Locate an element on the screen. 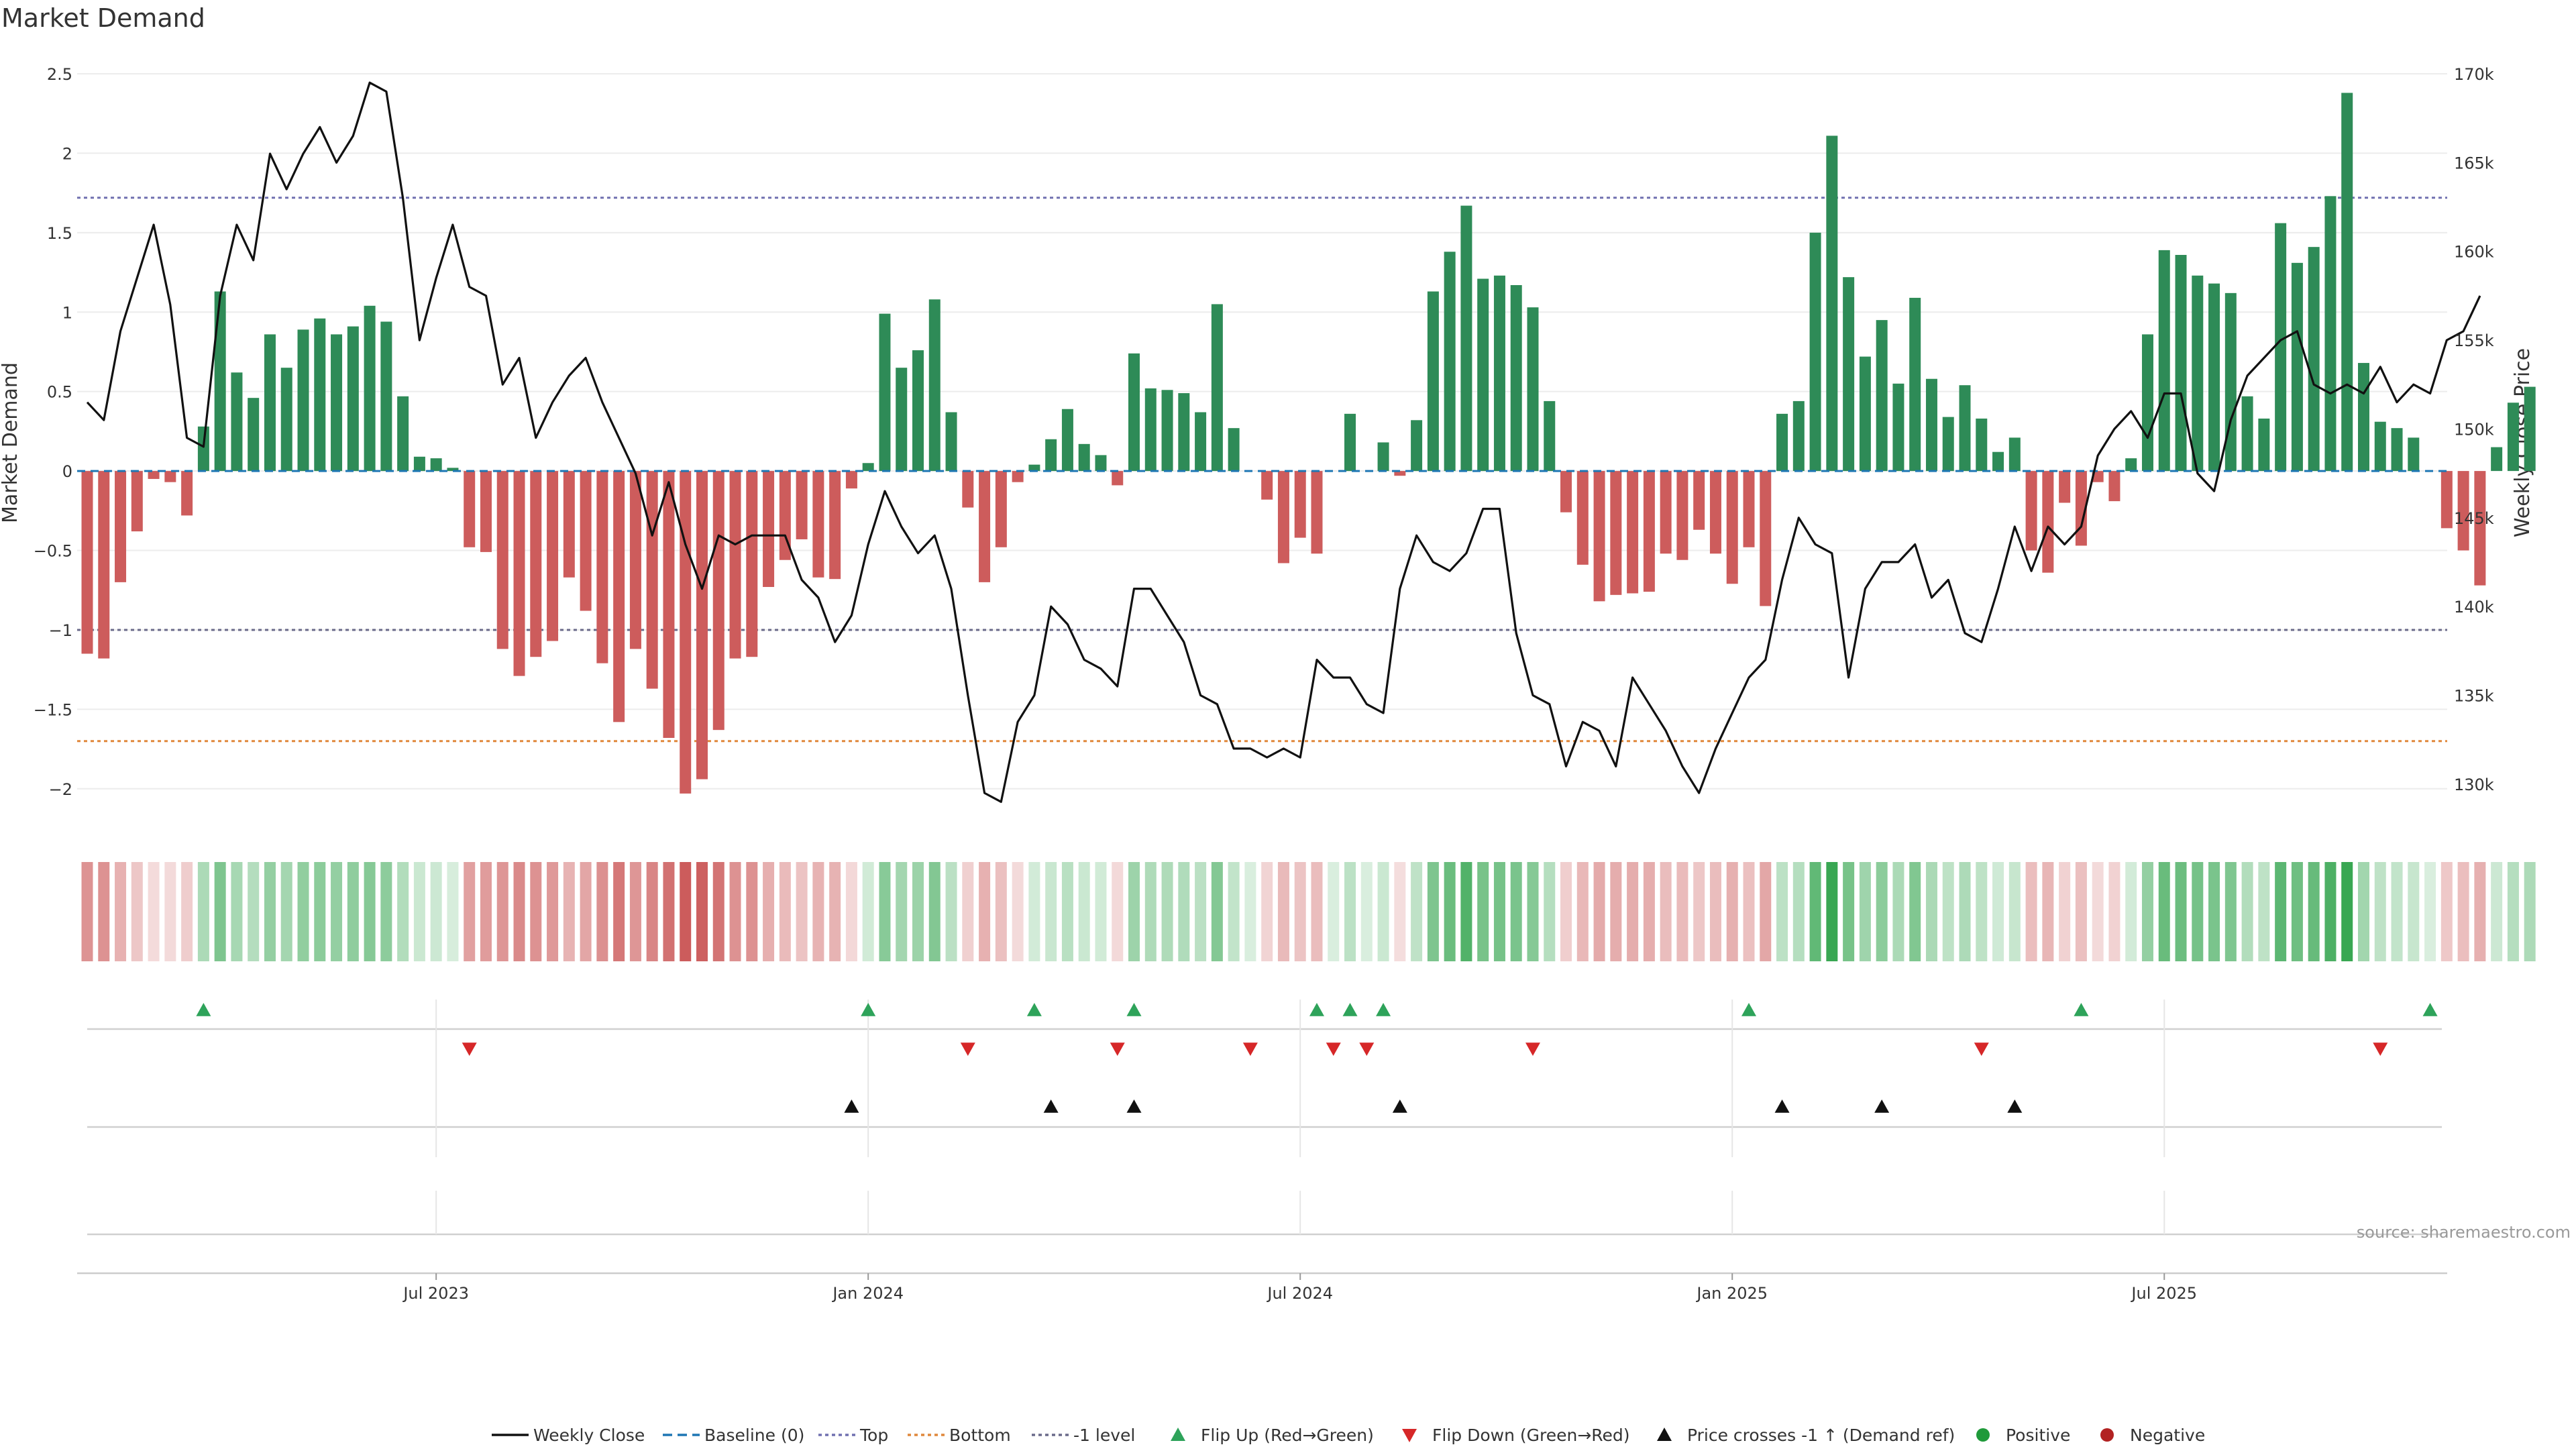 This screenshot has width=2576, height=1449. right-tick-label: 140k is located at coordinates (2474, 607).